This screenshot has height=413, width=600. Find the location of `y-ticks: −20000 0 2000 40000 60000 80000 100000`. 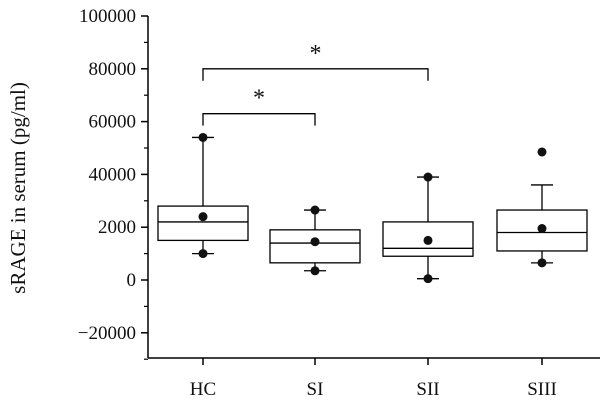

y-ticks: −20000 0 2000 40000 60000 80000 100000 is located at coordinates (113, 183).